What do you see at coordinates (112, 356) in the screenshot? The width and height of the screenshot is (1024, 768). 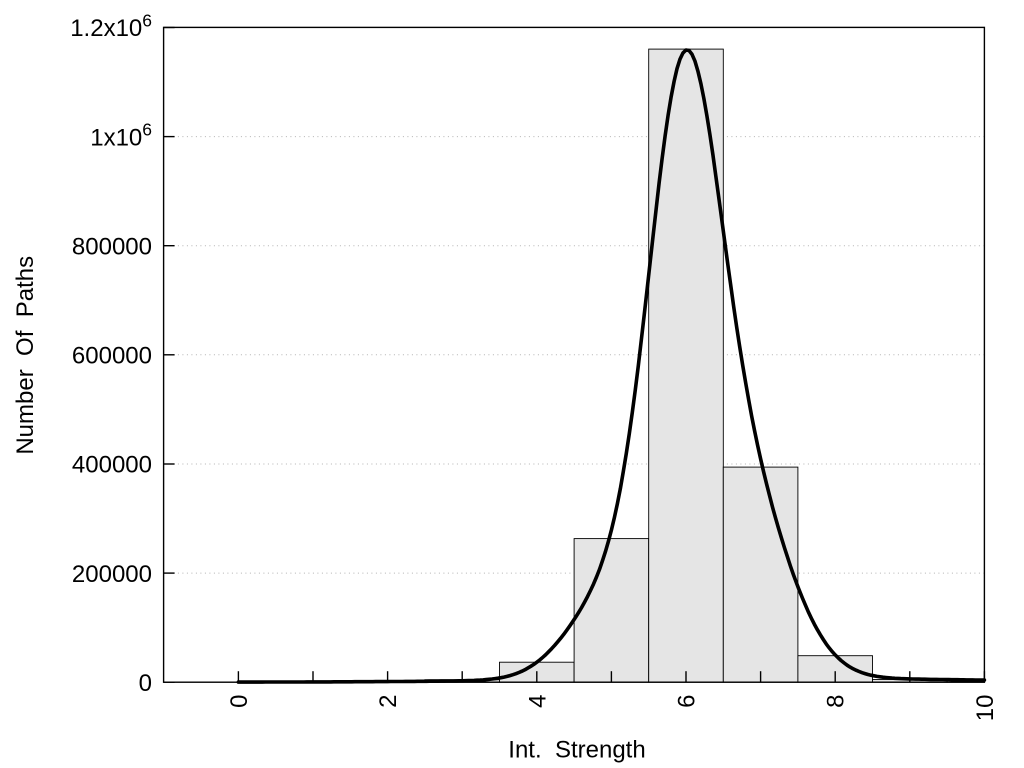 I see `svg-text: 600000` at bounding box center [112, 356].